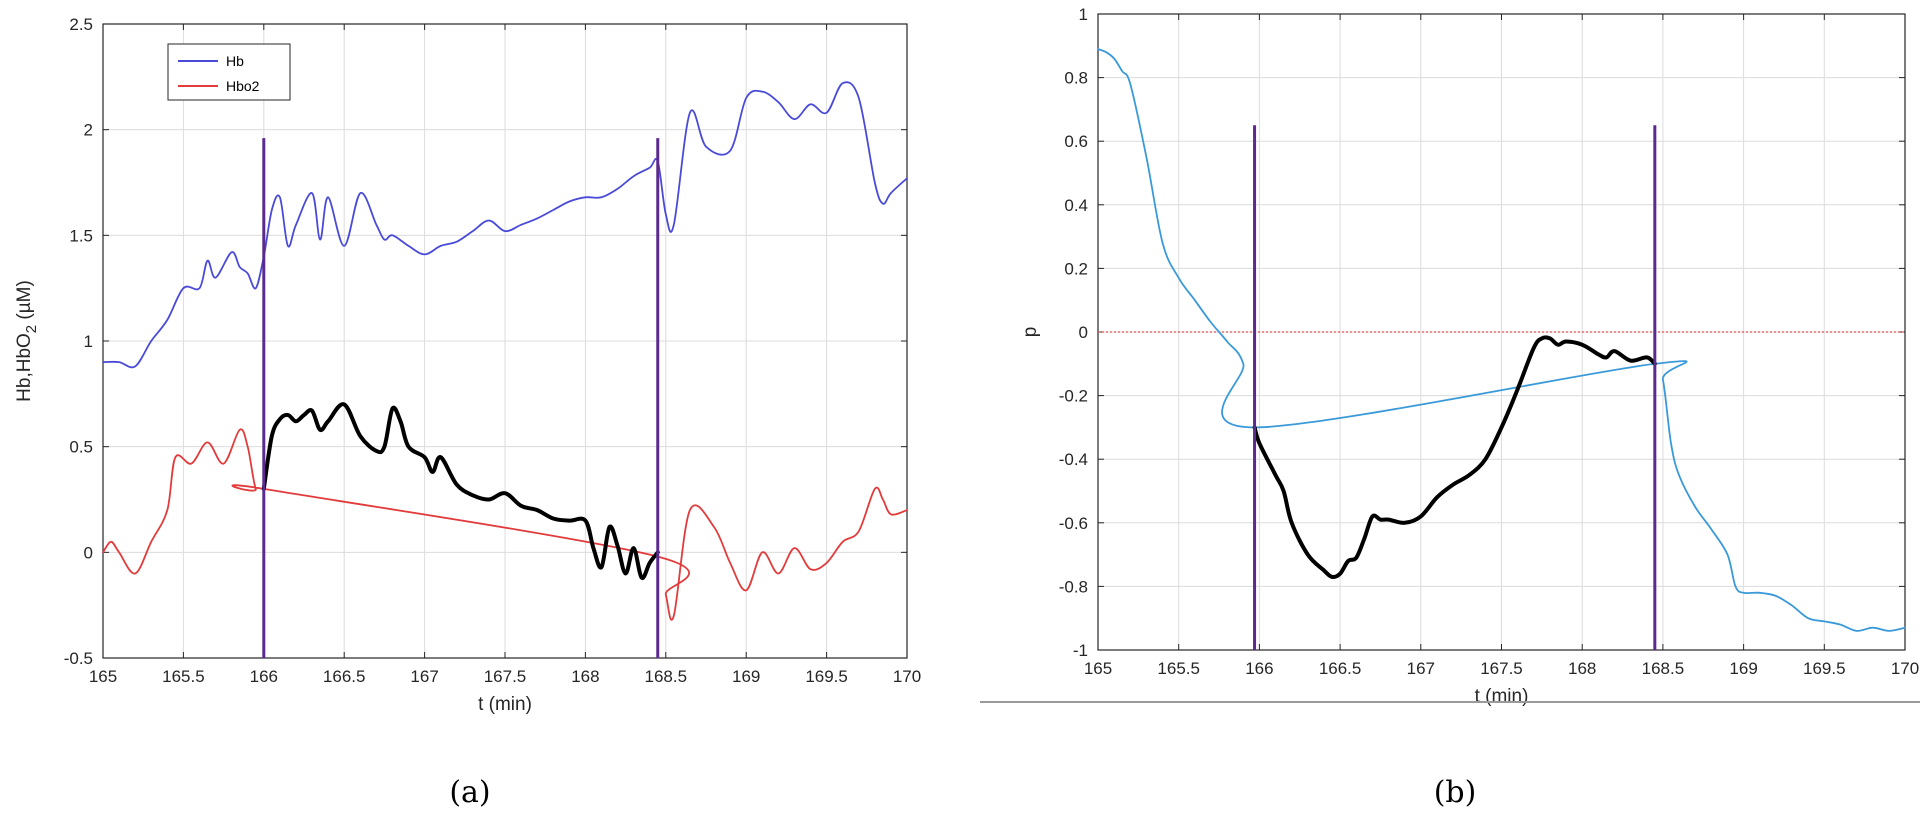 The image size is (1920, 818). Describe the element at coordinates (24, 302) in the screenshot. I see `y-axis-label-unit: (µM)` at that location.